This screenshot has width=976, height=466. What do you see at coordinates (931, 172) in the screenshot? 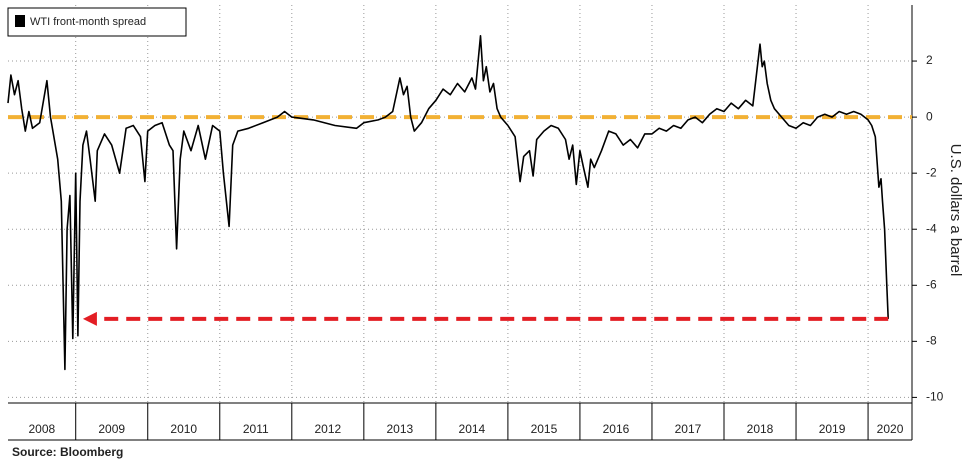
I see `y-tick-label: -2` at bounding box center [931, 172].